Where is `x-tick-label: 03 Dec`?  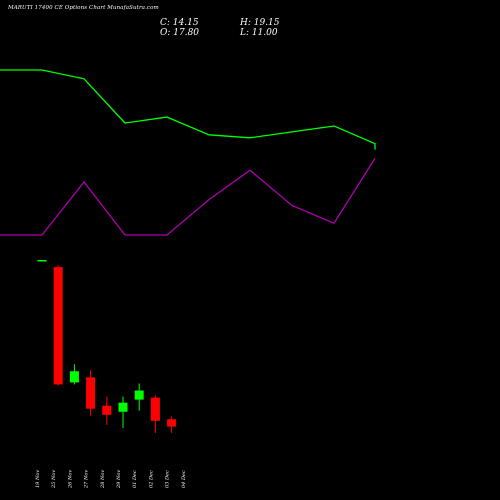
x-tick-label: 03 Dec is located at coordinates (168, 479).